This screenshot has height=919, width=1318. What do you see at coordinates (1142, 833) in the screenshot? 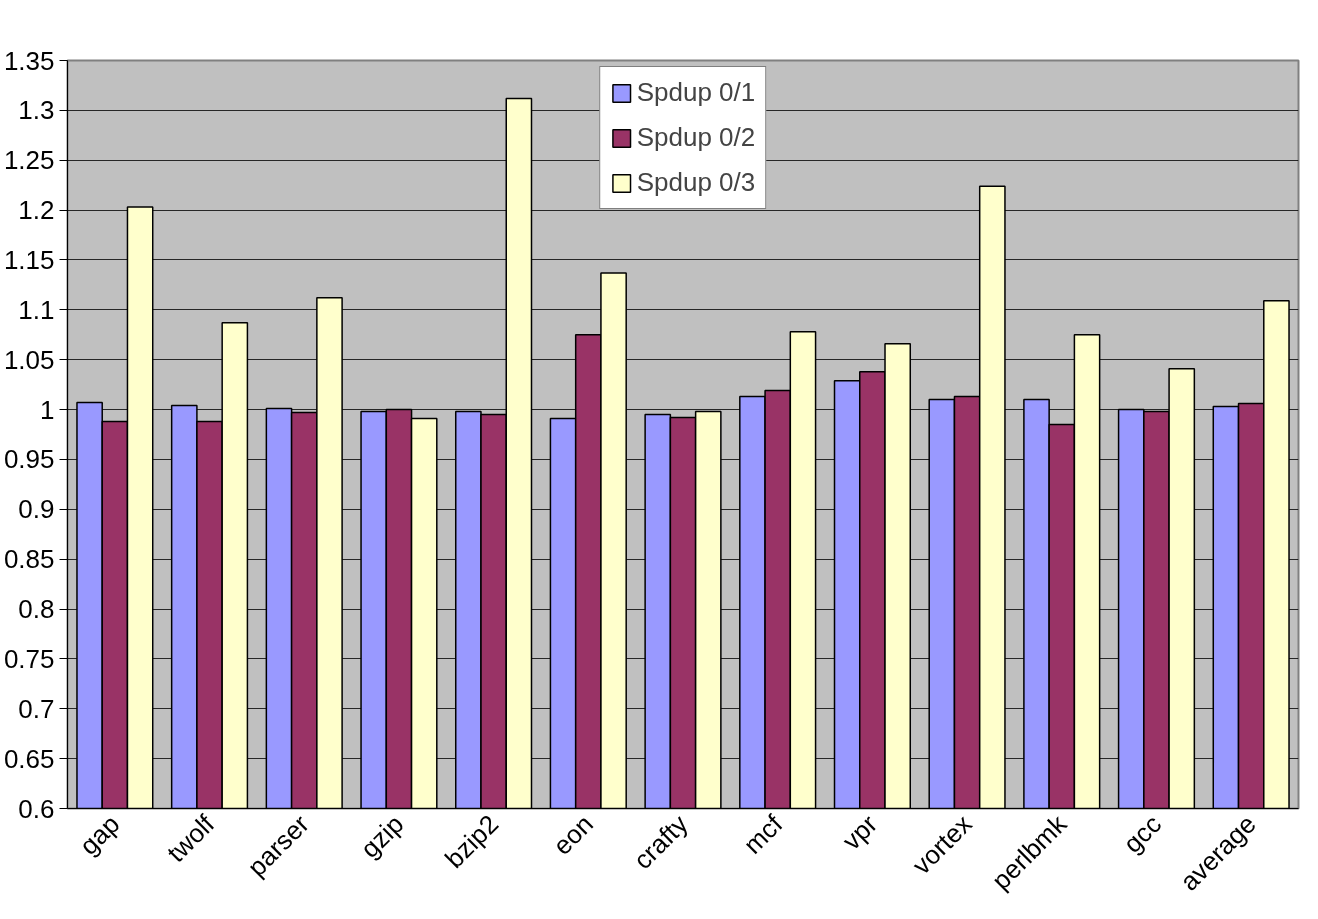
I see `x-tick-label: gcc` at bounding box center [1142, 833].